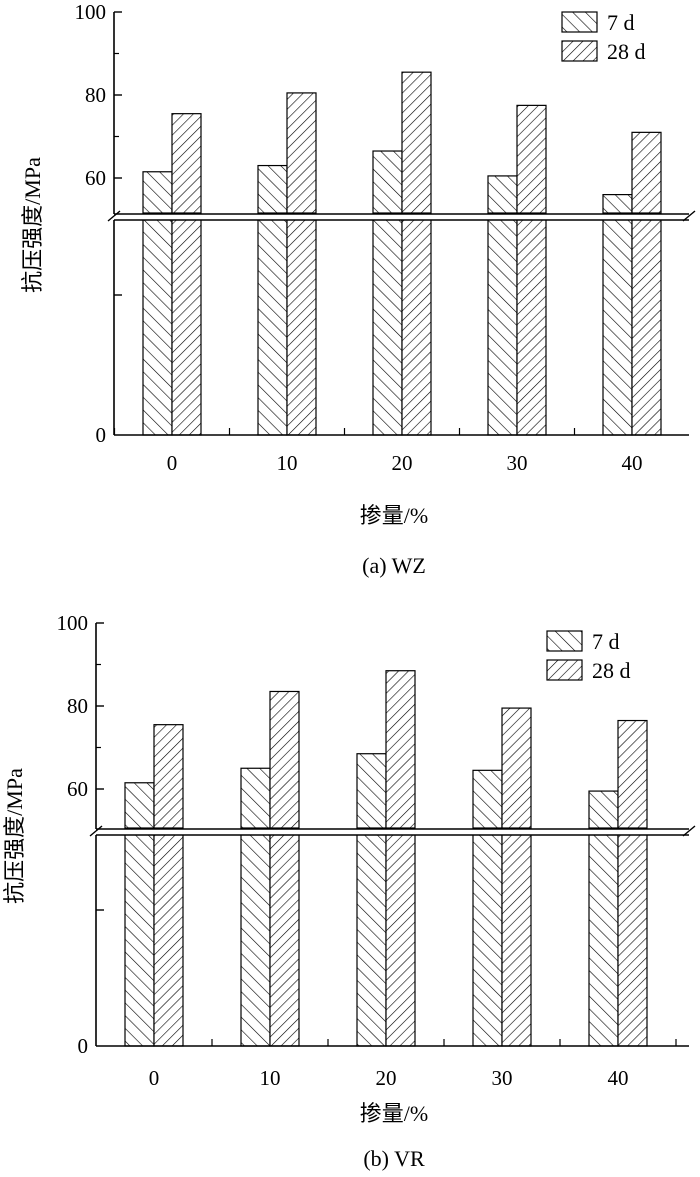 This screenshot has height=1177, width=700. What do you see at coordinates (394, 565) in the screenshot?
I see `chart-caption: (a) WZ` at bounding box center [394, 565].